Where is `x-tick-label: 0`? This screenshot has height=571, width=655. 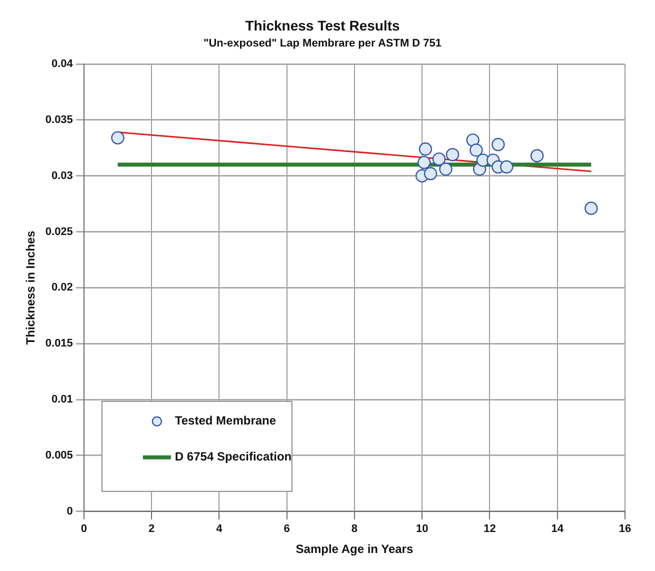 x-tick-label: 0 is located at coordinates (83, 529).